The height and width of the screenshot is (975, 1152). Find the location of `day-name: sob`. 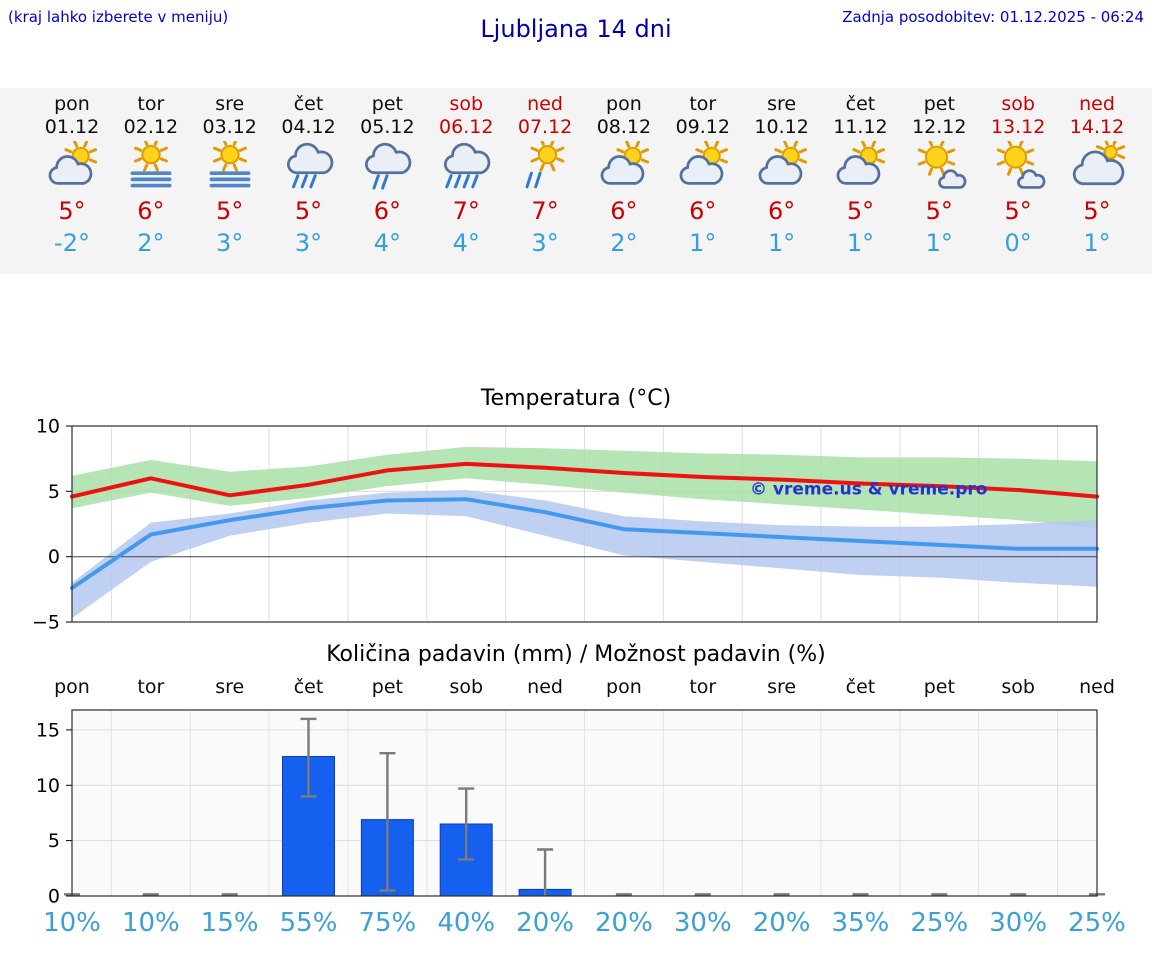

day-name: sob is located at coordinates (466, 104).